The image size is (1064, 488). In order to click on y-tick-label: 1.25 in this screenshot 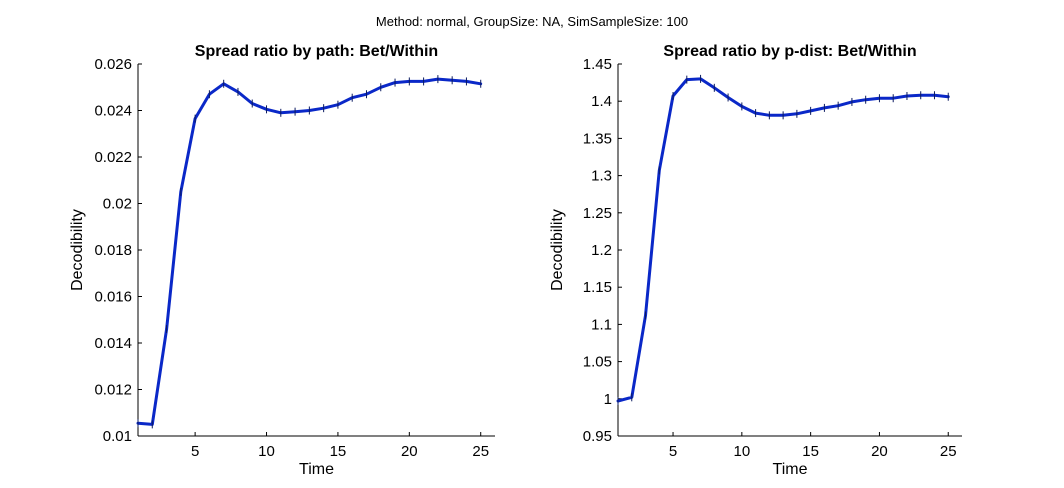, I will do `click(597, 213)`.